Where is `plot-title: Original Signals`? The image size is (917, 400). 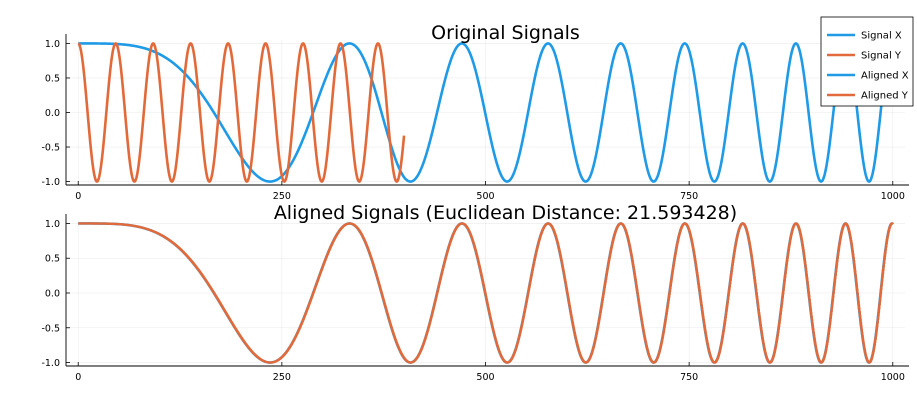
plot-title: Original Signals is located at coordinates (505, 33).